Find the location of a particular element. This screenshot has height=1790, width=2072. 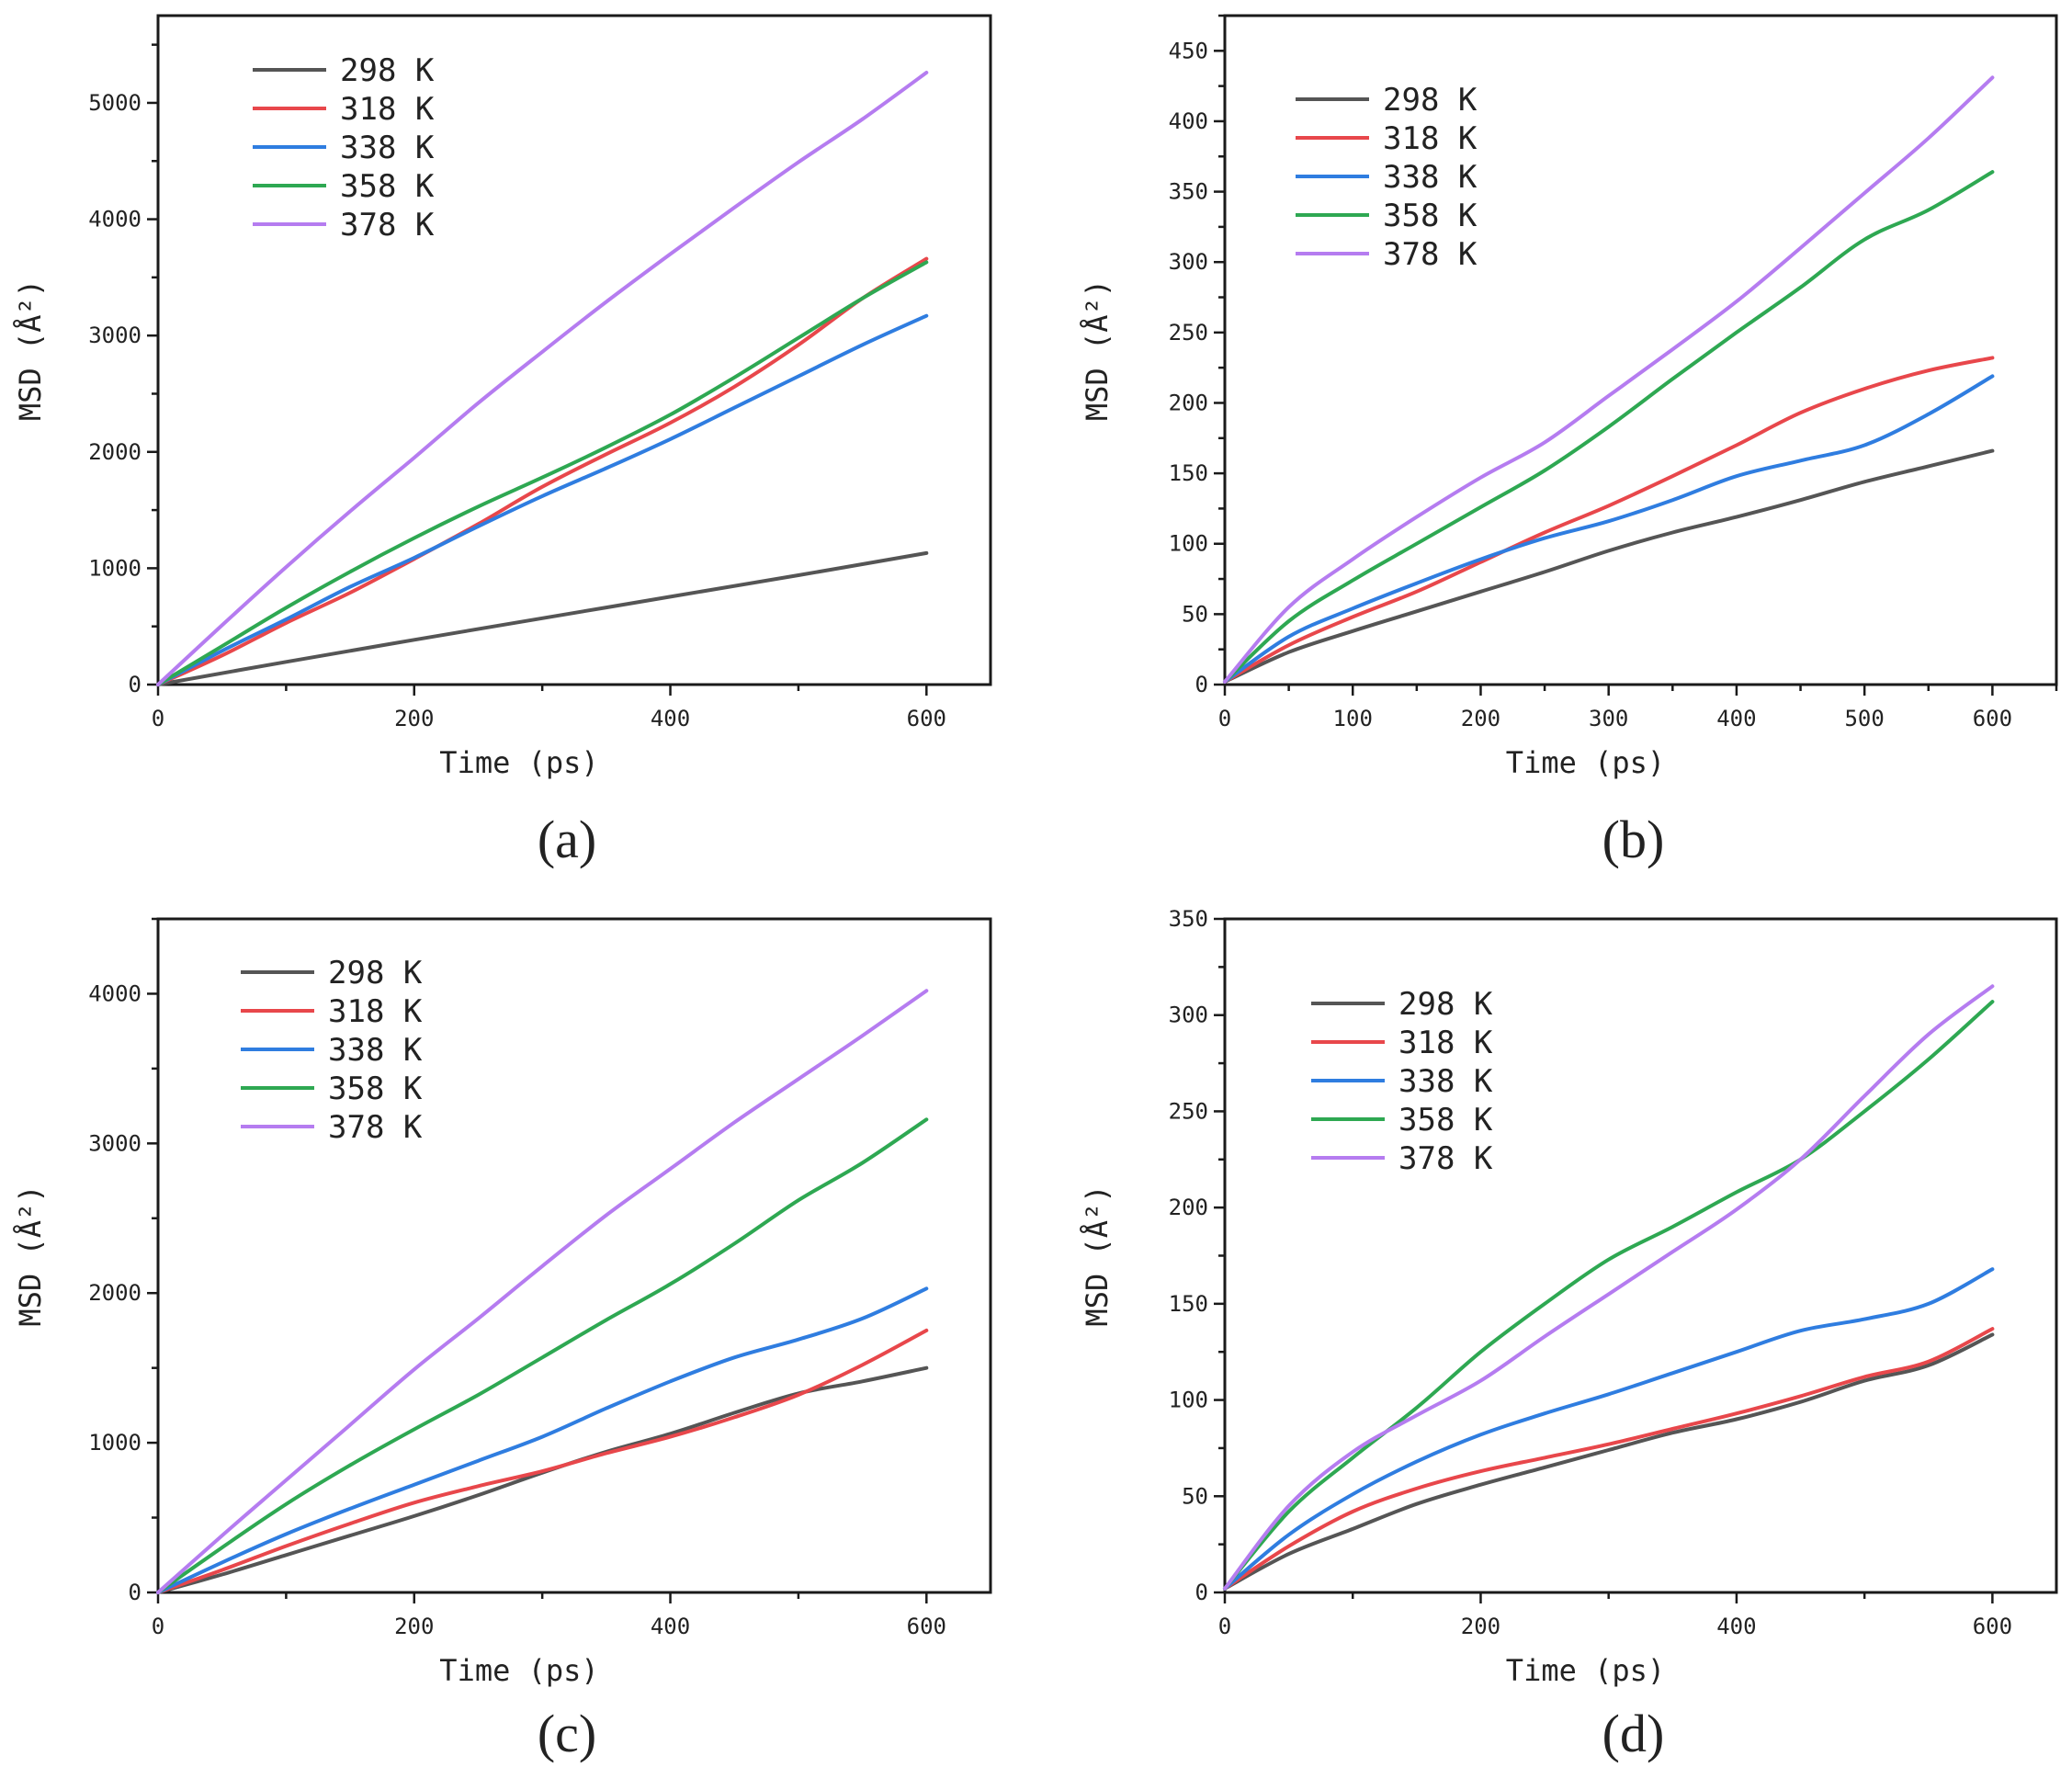

y-tick-label: 400 is located at coordinates (1188, 121).